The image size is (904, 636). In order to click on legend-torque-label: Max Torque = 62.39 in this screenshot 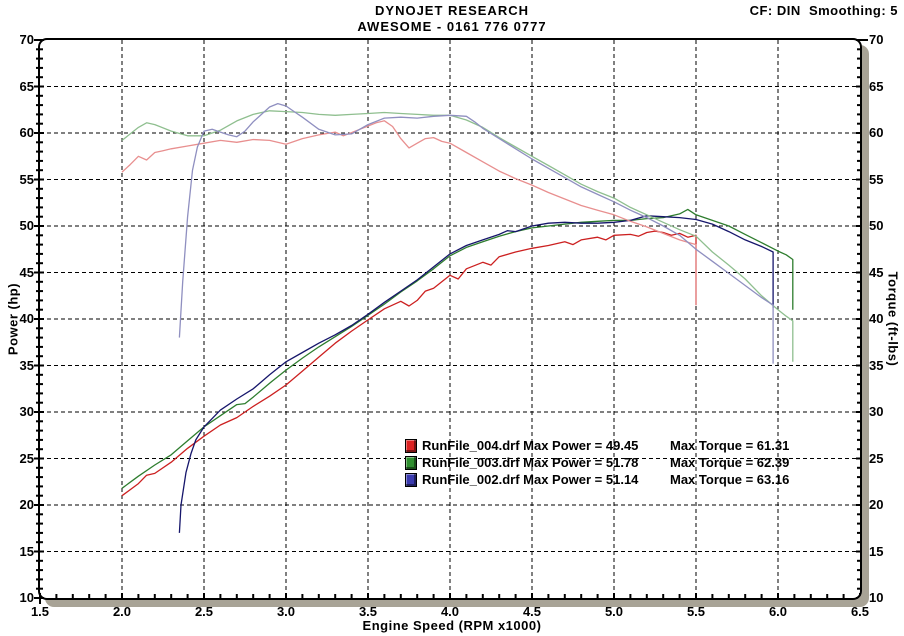, I will do `click(730, 462)`.